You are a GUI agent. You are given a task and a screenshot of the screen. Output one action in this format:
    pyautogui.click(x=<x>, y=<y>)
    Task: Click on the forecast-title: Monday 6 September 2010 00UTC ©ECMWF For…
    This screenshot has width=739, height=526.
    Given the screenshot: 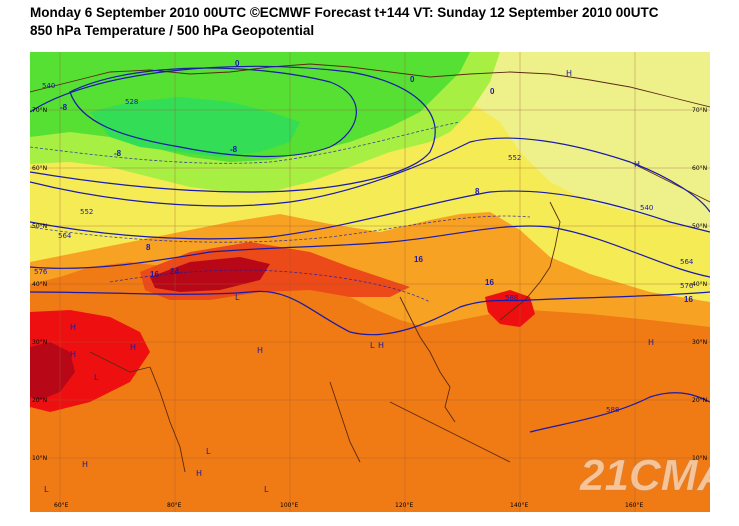 What is the action you would take?
    pyautogui.click(x=344, y=12)
    